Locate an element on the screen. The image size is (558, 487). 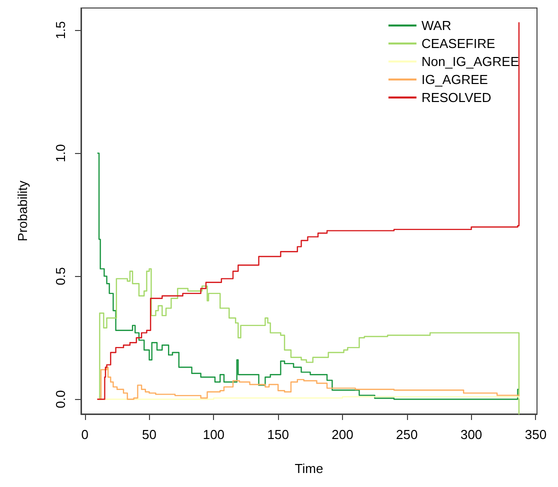
x-tick-label: 50 is located at coordinates (149, 434).